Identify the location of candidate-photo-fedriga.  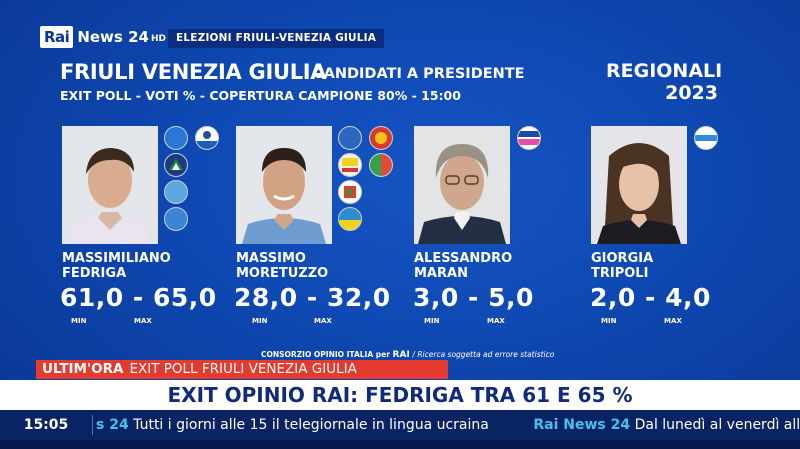
(110, 185).